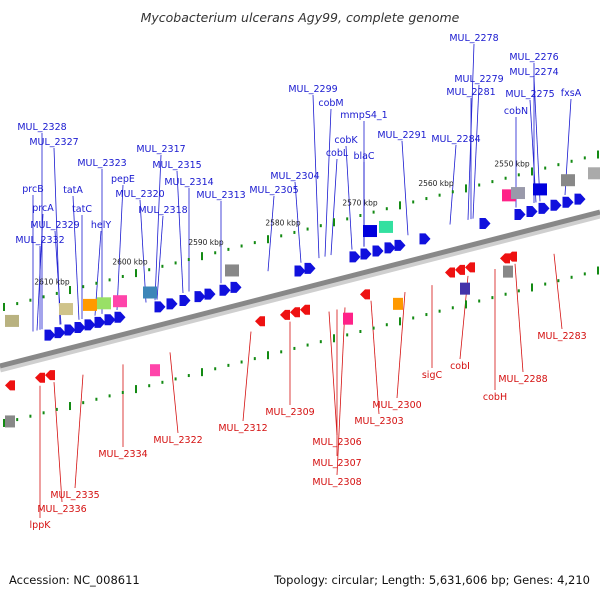  What do you see at coordinates (220, 195) in the screenshot?
I see `forward-gene-label: MUL_2313` at bounding box center [220, 195].